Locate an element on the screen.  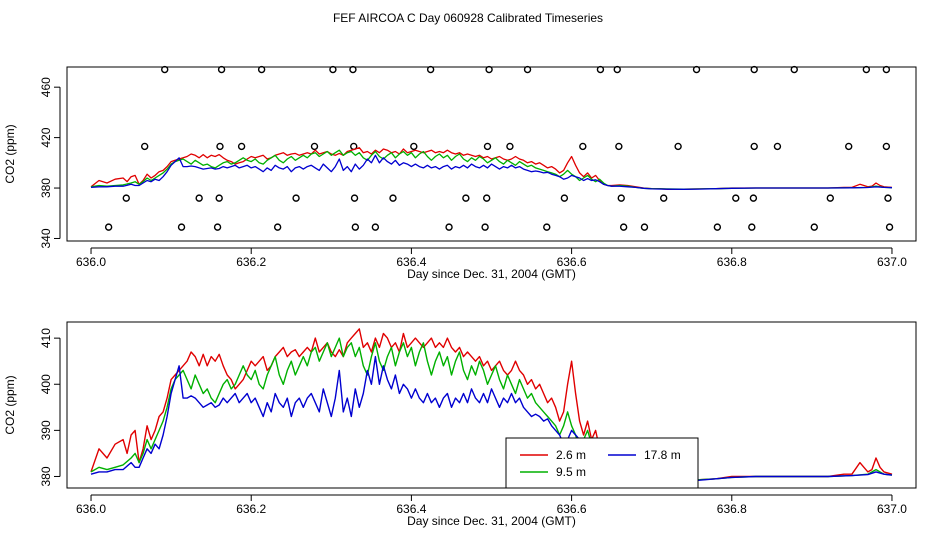
y-tick-label: 340 is located at coordinates (46, 238).